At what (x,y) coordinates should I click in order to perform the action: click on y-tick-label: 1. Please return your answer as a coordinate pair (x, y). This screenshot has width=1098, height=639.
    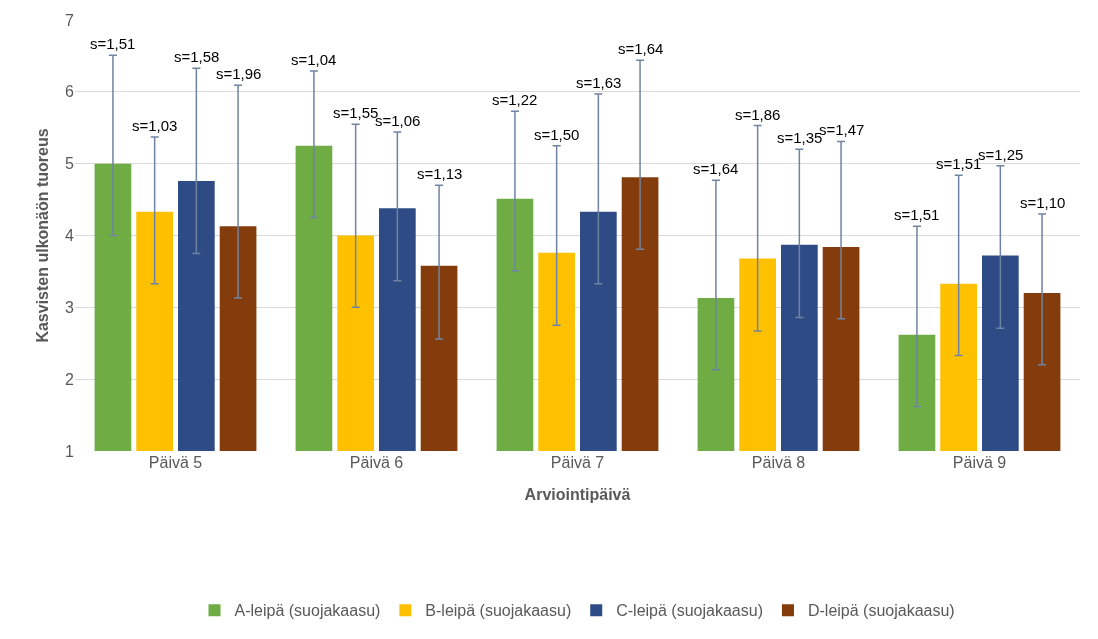
    Looking at the image, I should click on (70, 451).